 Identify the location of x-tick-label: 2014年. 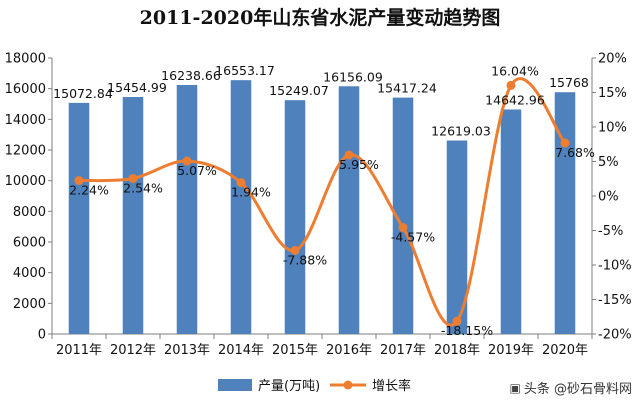
(241, 350).